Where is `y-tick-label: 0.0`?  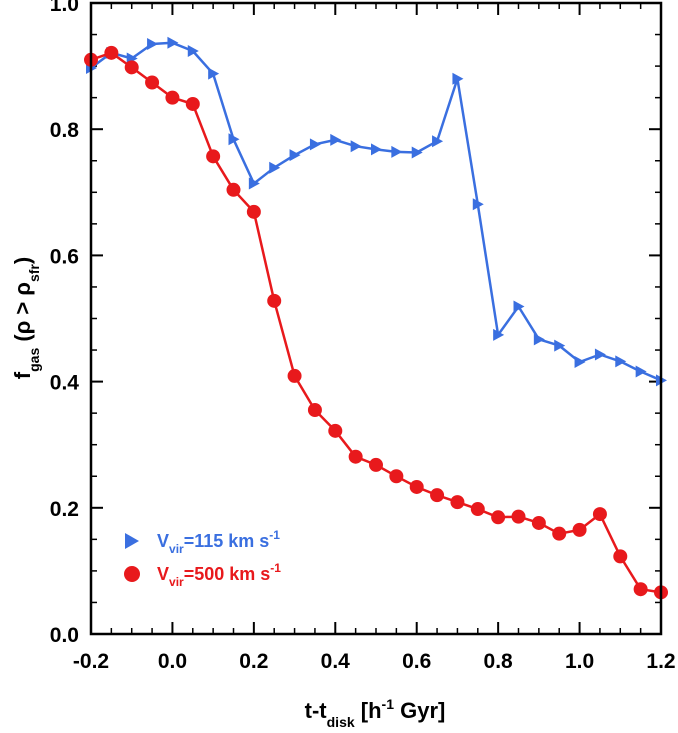
y-tick-label: 0.0 is located at coordinates (64, 635).